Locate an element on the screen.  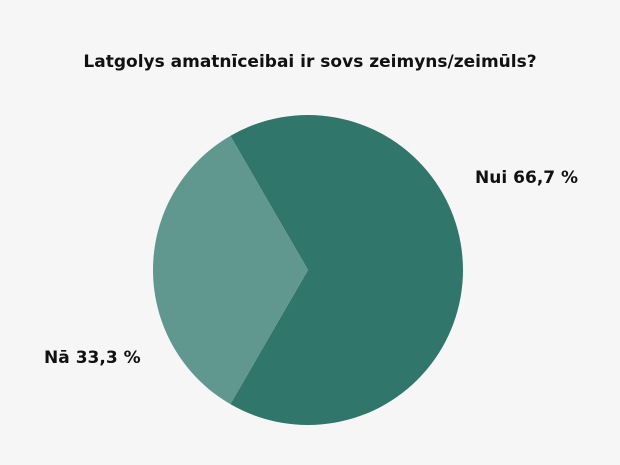
slice-label: Nui 66,7 % is located at coordinates (526, 178).